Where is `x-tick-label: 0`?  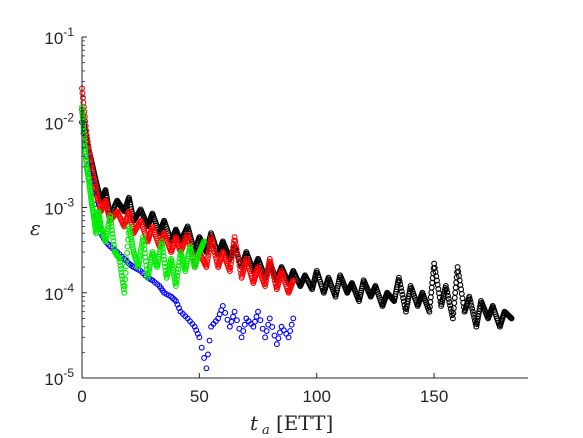 x-tick-label: 0 is located at coordinates (81, 396).